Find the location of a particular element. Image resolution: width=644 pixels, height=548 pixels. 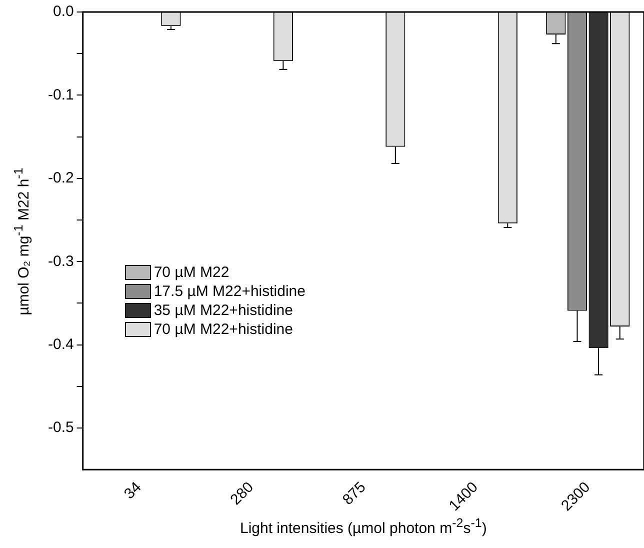

y-tick-label: -0.5 is located at coordinates (61, 427).